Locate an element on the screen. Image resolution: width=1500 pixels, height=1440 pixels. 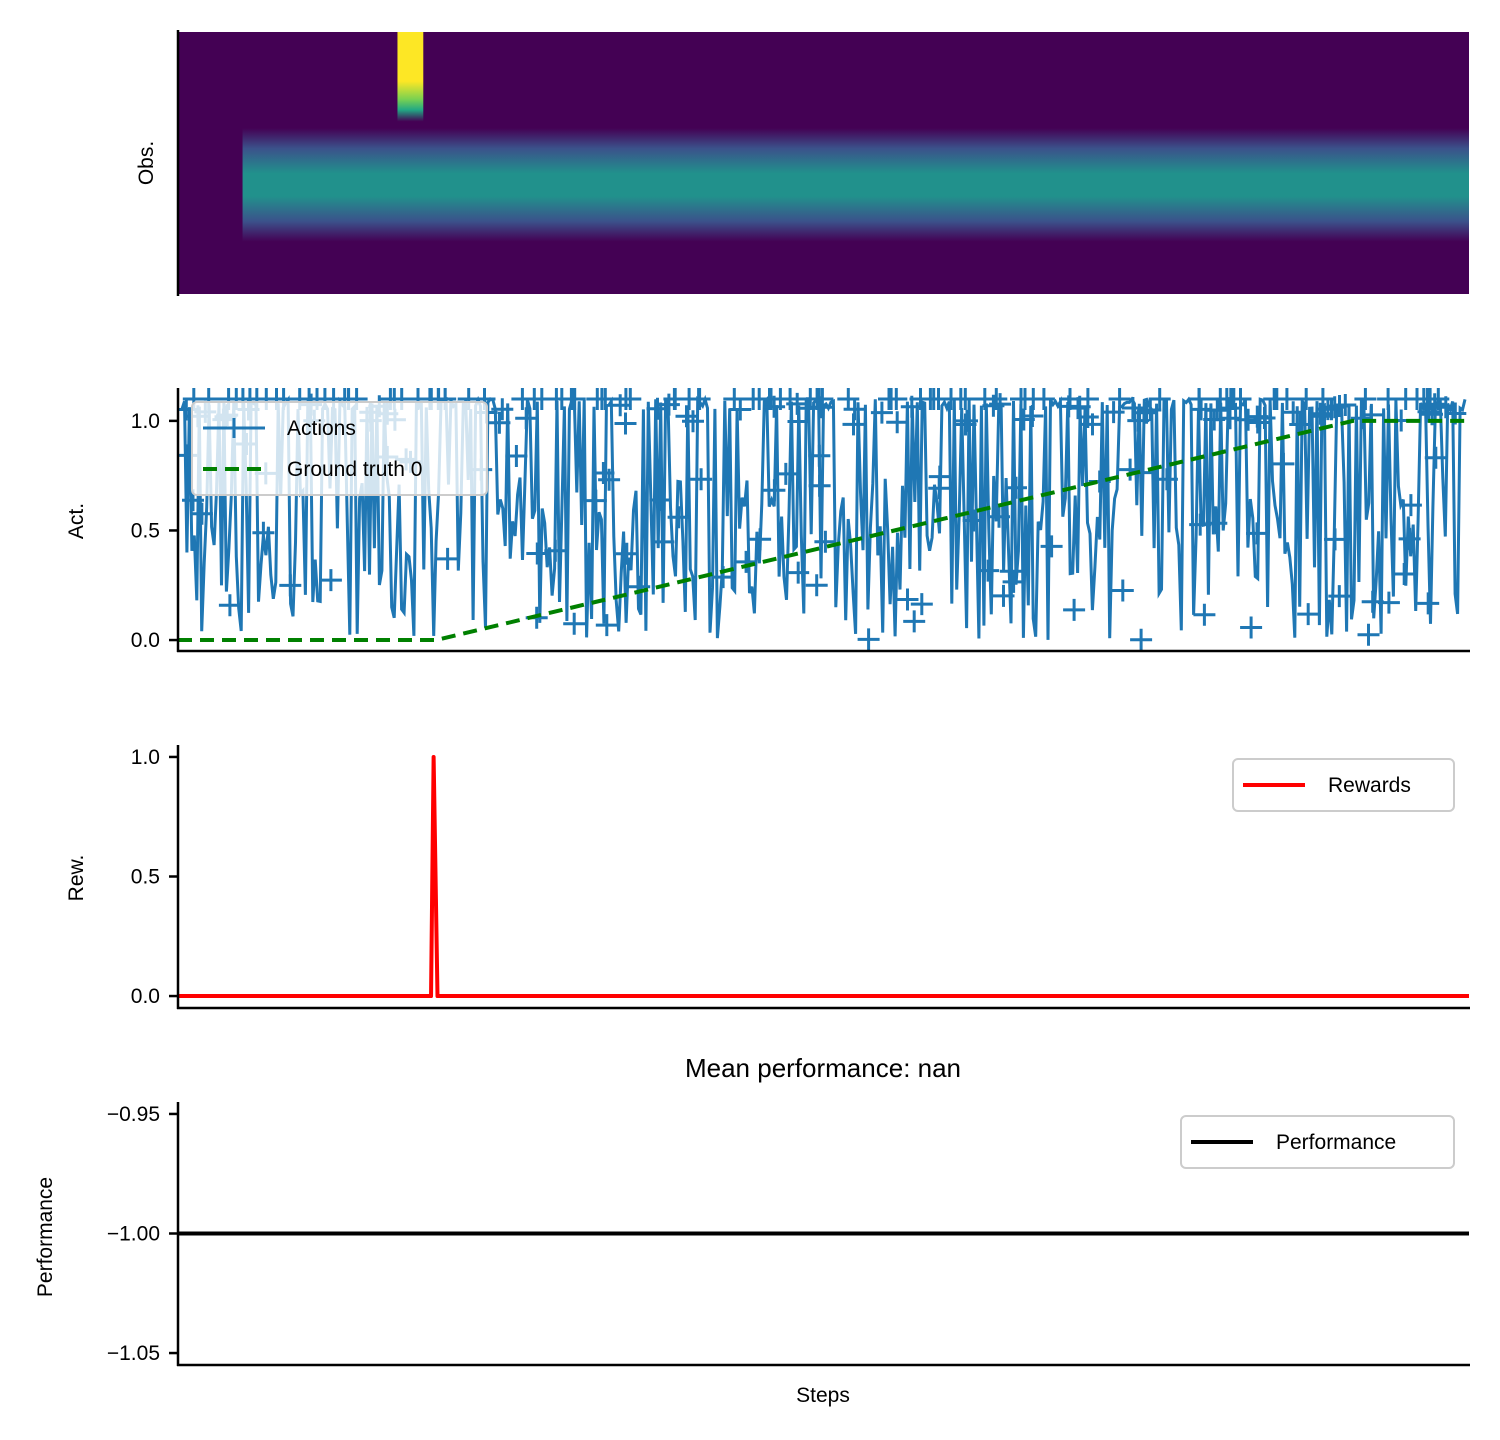
y-tick-label: −1.00 is located at coordinates (133, 1234).